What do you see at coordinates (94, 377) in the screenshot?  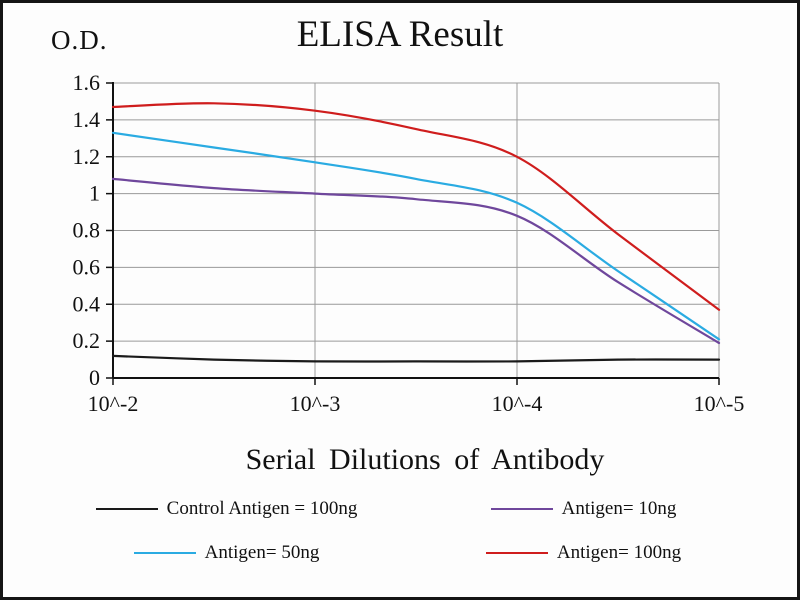 I see `y-tick-label: 0` at bounding box center [94, 377].